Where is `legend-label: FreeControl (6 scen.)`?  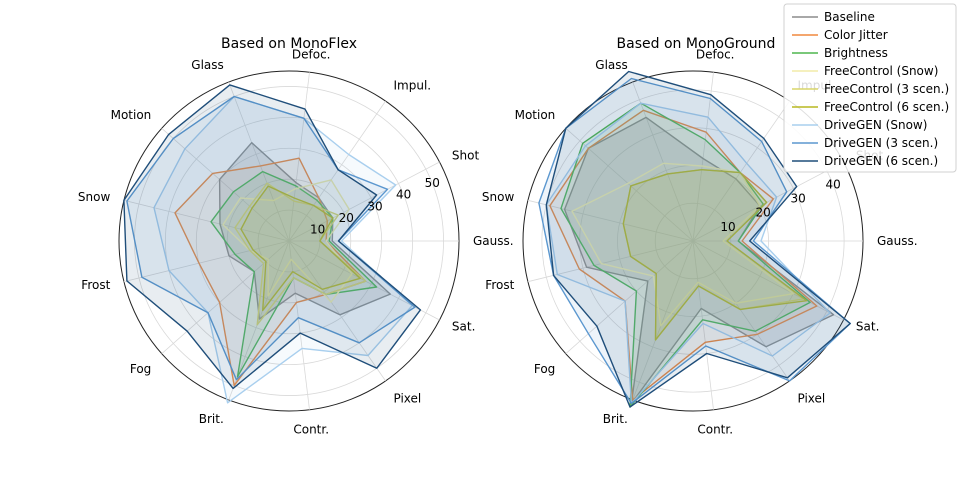 legend-label: FreeControl (6 scen.) is located at coordinates (886, 107).